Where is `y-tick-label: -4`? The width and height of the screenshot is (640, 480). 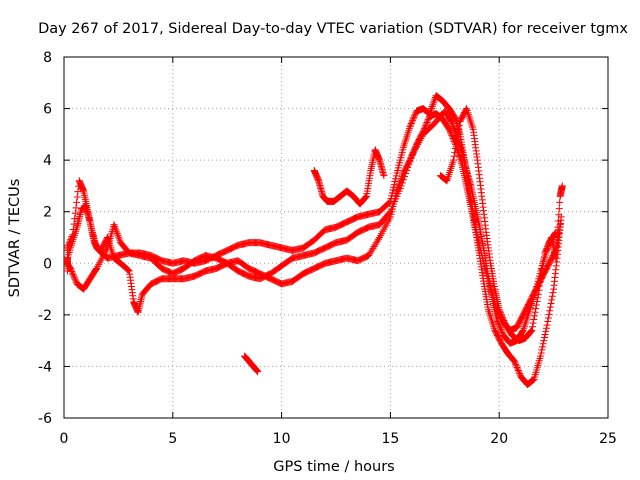 y-tick-label: -4 is located at coordinates (45, 367).